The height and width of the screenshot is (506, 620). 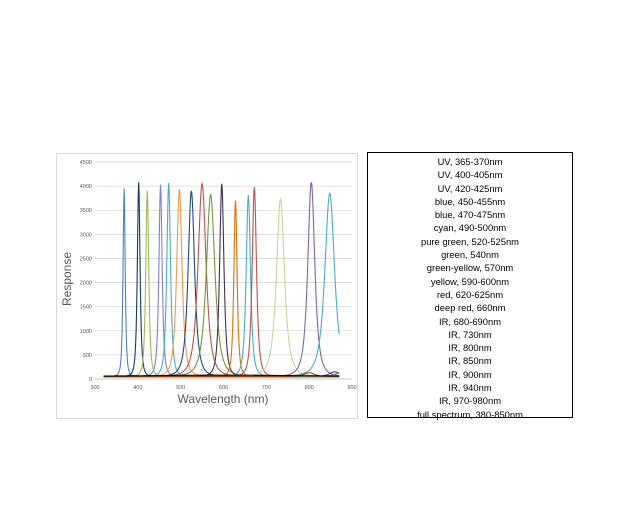 What do you see at coordinates (86, 235) in the screenshot?
I see `y-tick-label: 3000` at bounding box center [86, 235].